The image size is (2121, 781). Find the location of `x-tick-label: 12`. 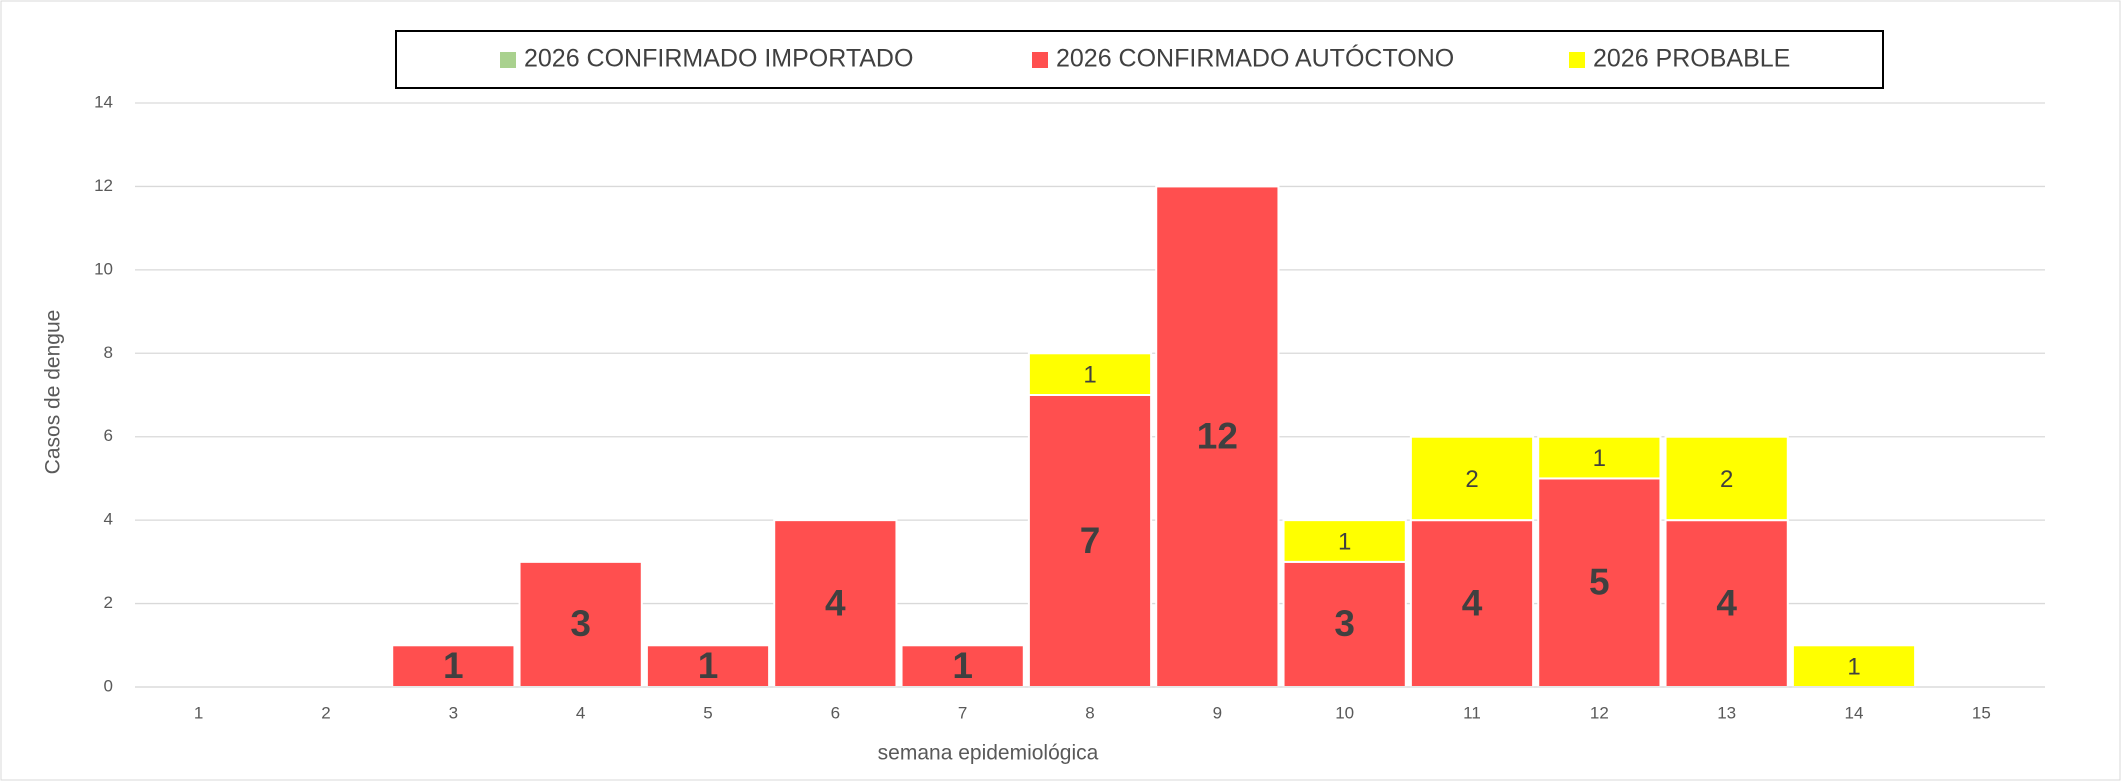

x-tick-label: 12 is located at coordinates (1599, 712).